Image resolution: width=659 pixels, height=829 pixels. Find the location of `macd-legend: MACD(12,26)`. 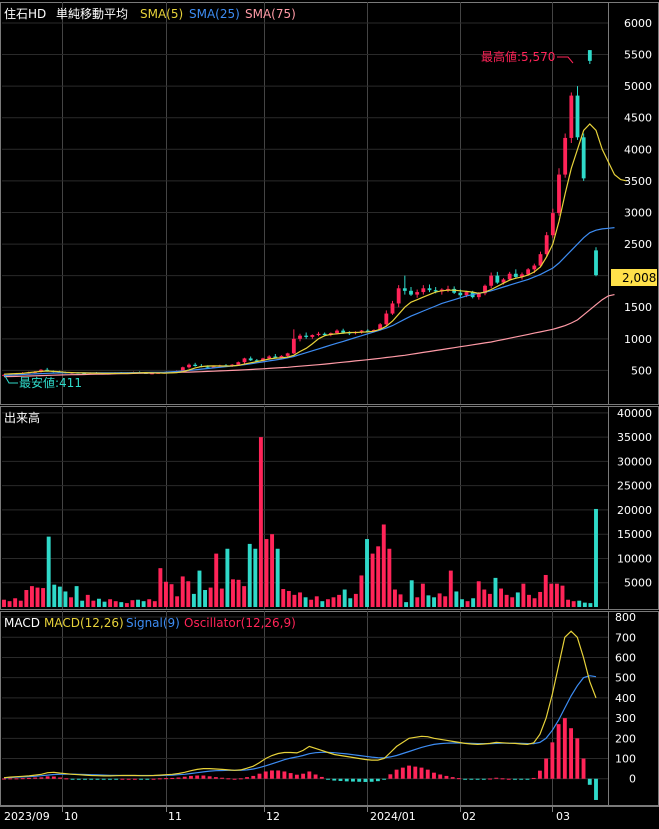

macd-legend: MACD(12,26) is located at coordinates (84, 623).